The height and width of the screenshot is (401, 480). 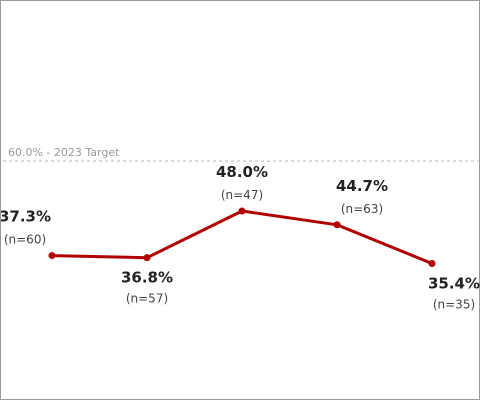 I want to click on data-value-label: 44.7%, so click(x=362, y=186).